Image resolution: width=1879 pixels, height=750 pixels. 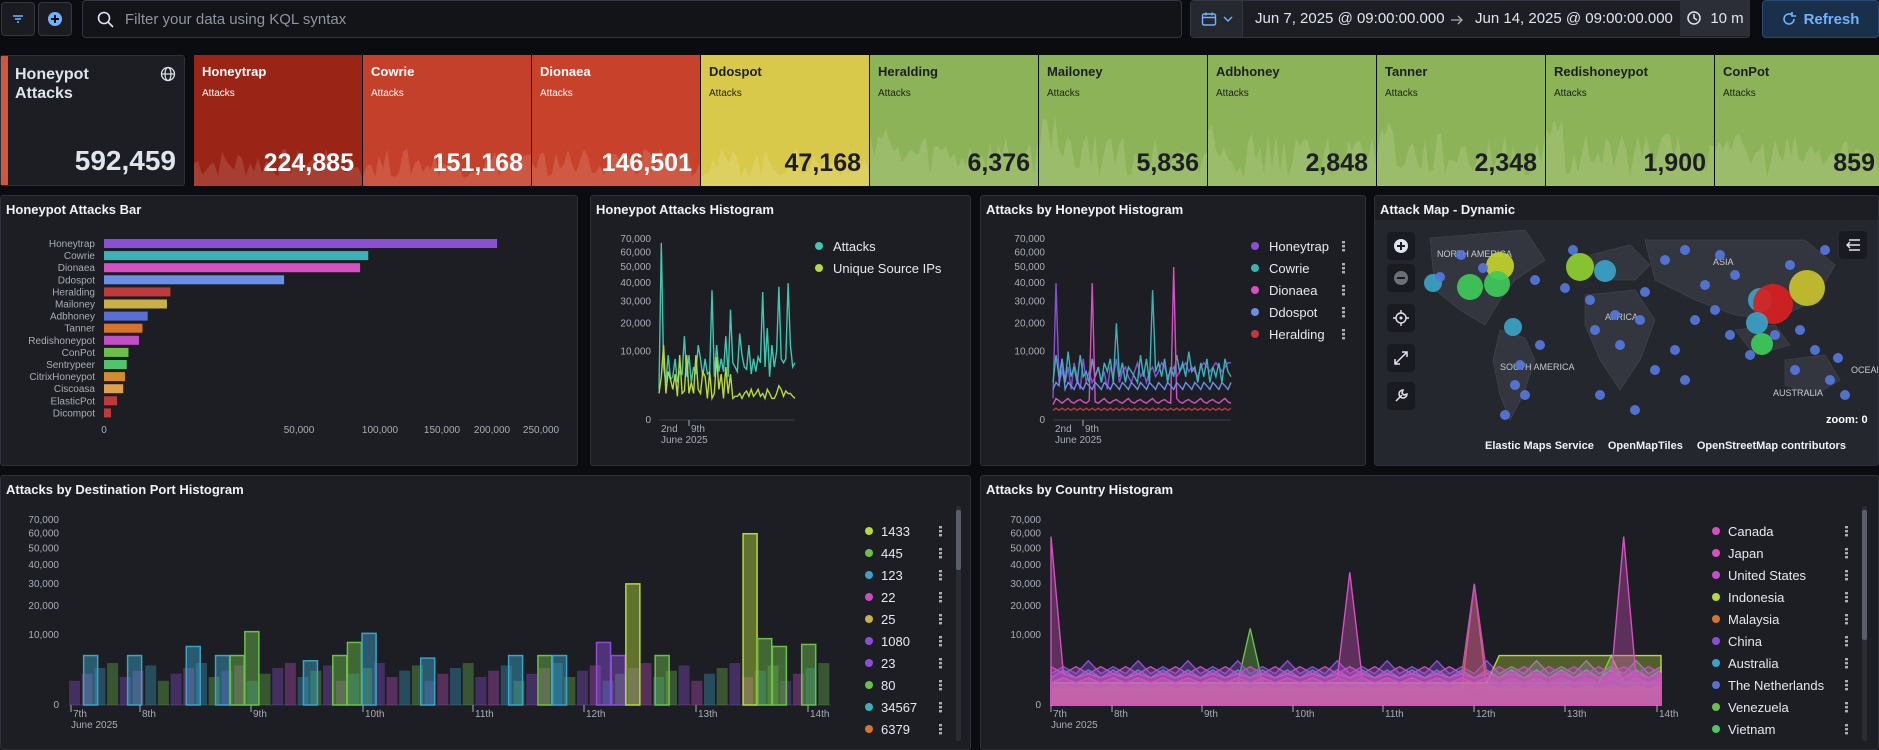 I want to click on filter-menu-button, so click(x=18, y=19).